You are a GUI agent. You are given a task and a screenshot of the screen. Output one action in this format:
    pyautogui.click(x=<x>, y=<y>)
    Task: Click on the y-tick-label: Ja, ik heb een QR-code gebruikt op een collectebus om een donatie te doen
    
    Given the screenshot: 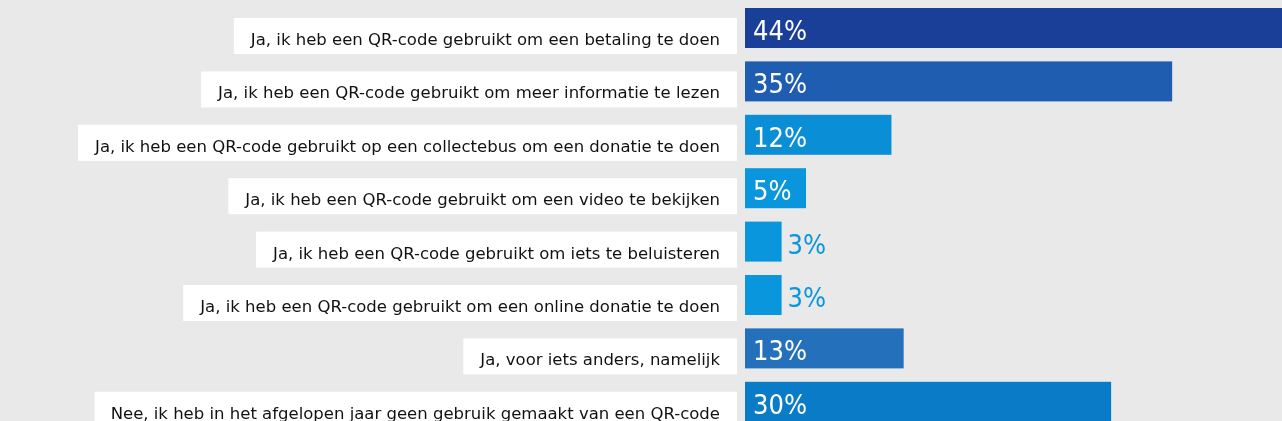 What is the action you would take?
    pyautogui.click(x=407, y=146)
    